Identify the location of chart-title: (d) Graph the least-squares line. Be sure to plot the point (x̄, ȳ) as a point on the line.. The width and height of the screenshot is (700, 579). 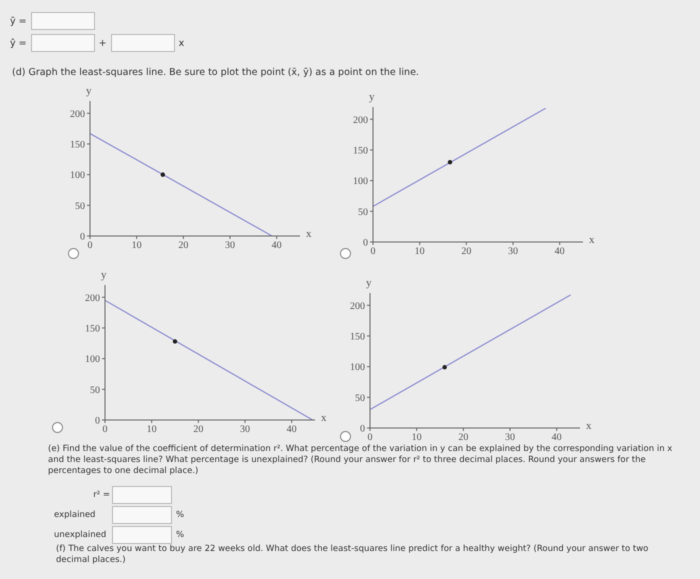
(215, 72).